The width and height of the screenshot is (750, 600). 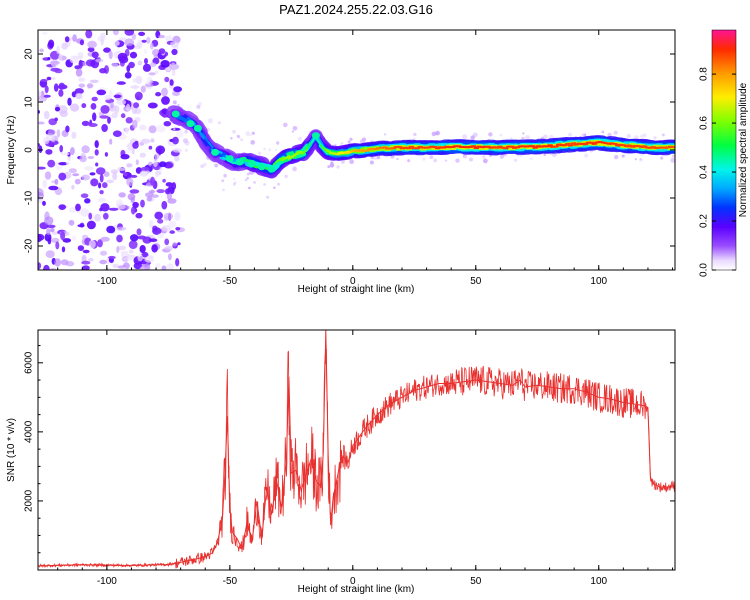 What do you see at coordinates (11, 150) in the screenshot?
I see `spectrogram-ylabel: Frequency (Hz)` at bounding box center [11, 150].